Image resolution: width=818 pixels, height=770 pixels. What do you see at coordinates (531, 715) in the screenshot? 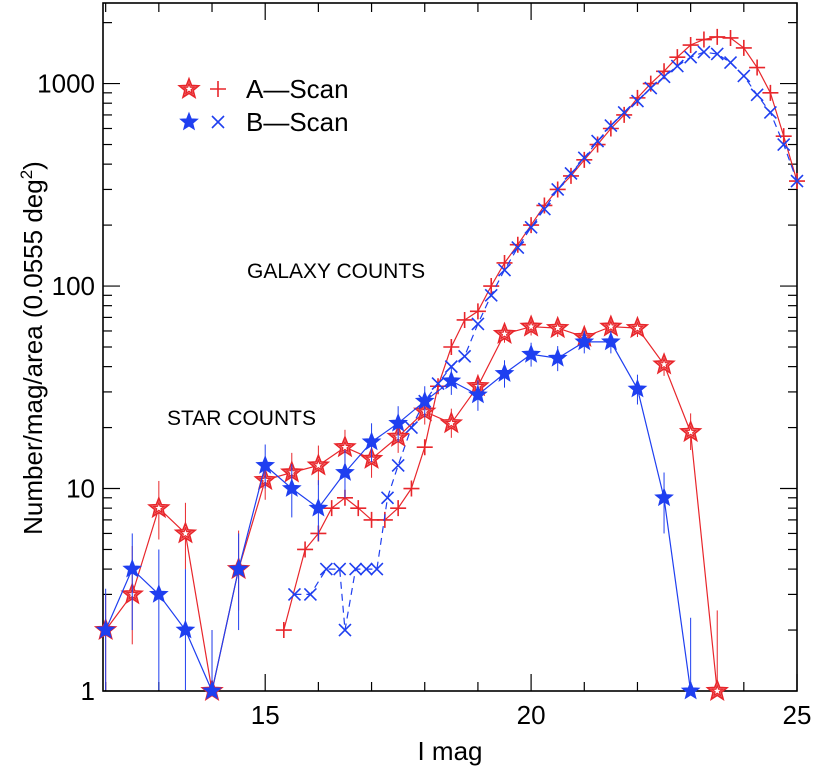
I see `x-tick-label: 20` at bounding box center [531, 715].